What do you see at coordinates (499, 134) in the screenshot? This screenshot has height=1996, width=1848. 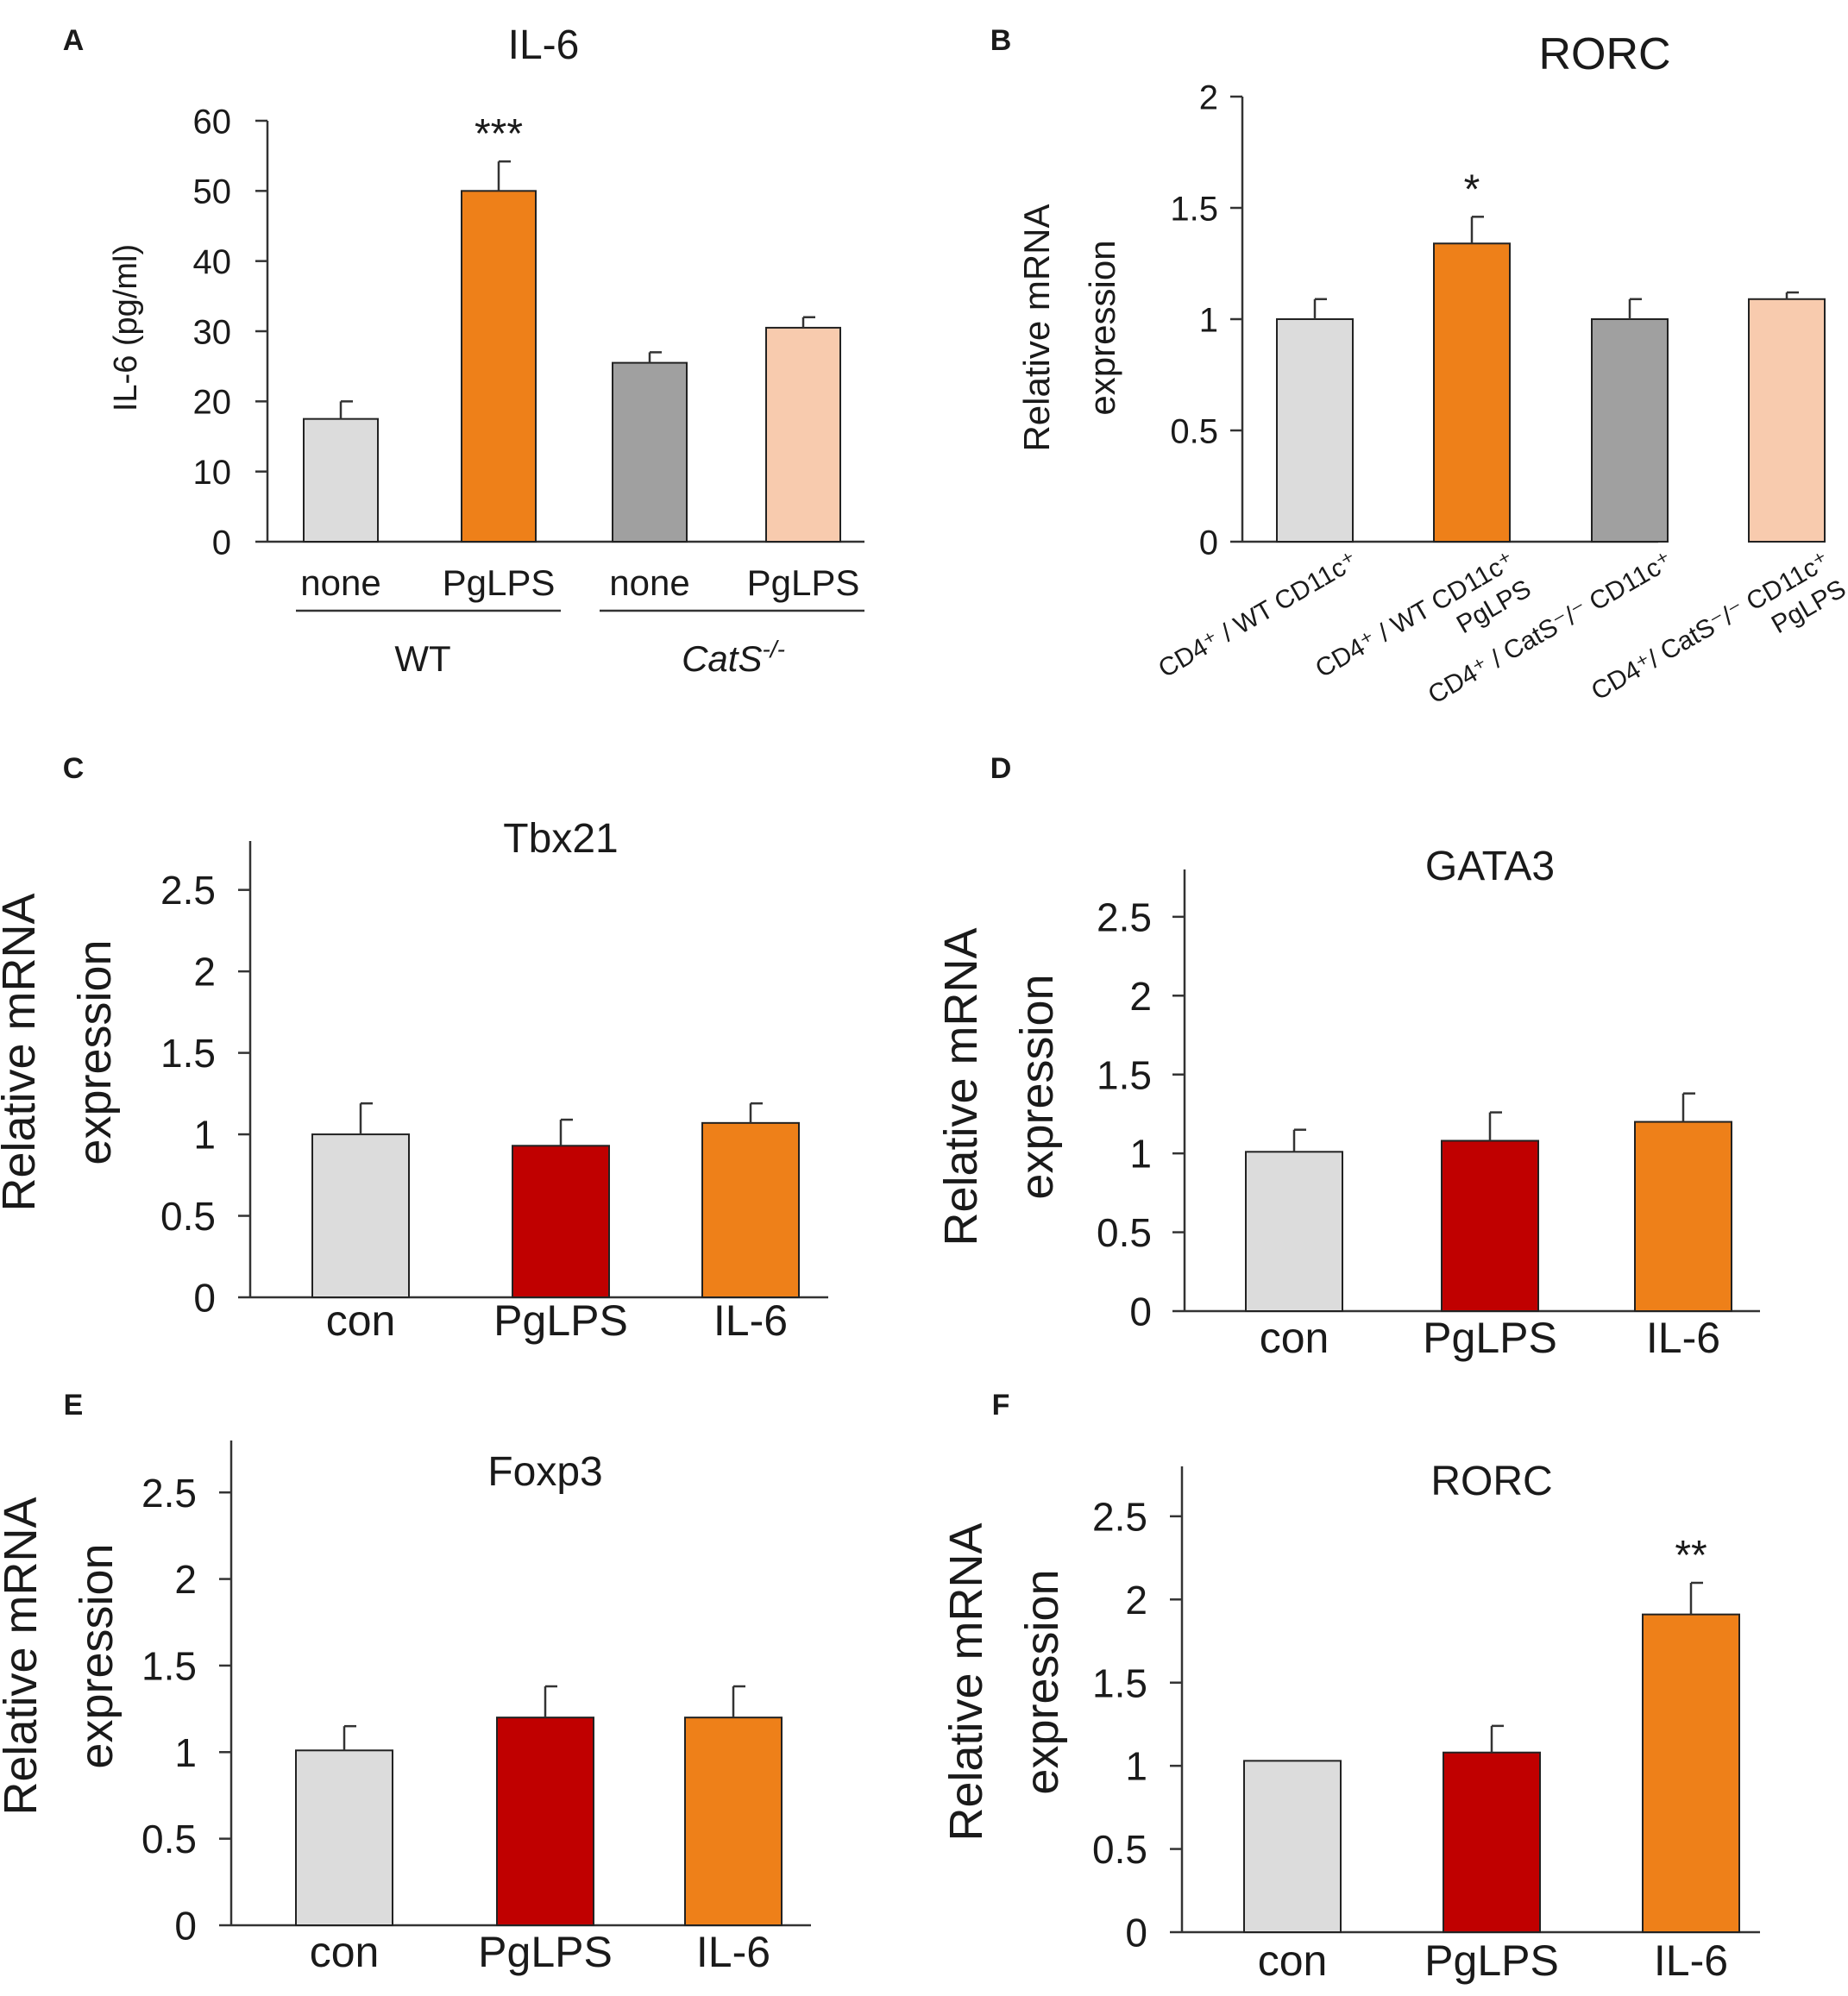 I see `significance-mark: ***` at bounding box center [499, 134].